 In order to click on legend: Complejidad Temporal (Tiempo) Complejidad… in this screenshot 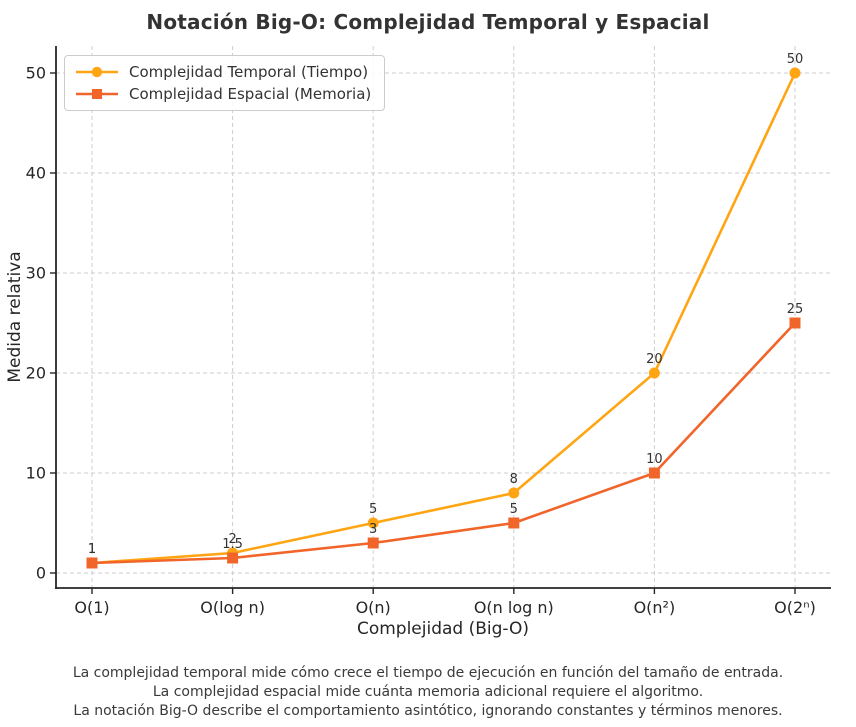, I will do `click(225, 83)`.